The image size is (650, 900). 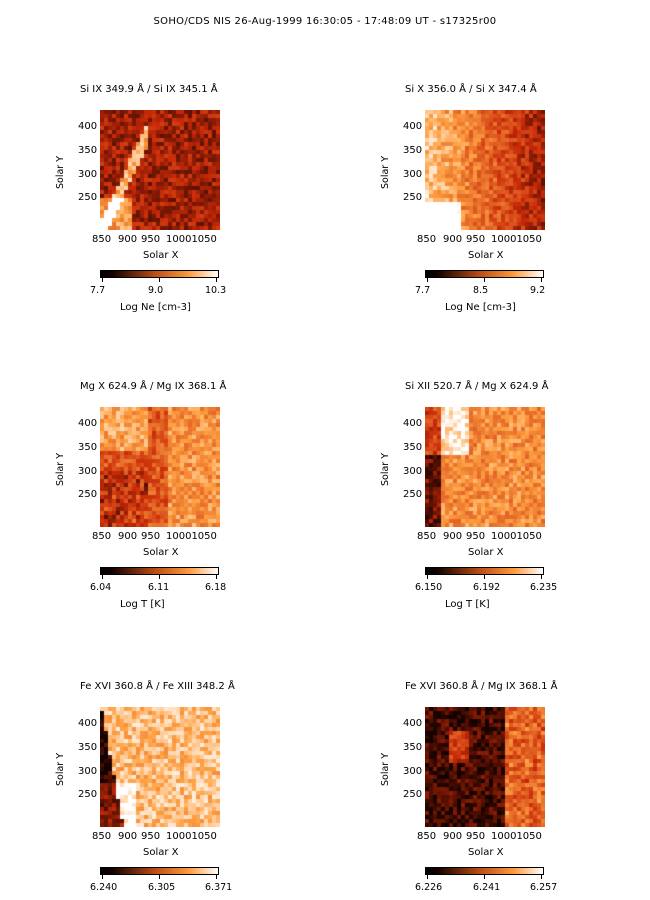 What do you see at coordinates (104, 887) in the screenshot?
I see `colorbar-tick-label: 6.240` at bounding box center [104, 887].